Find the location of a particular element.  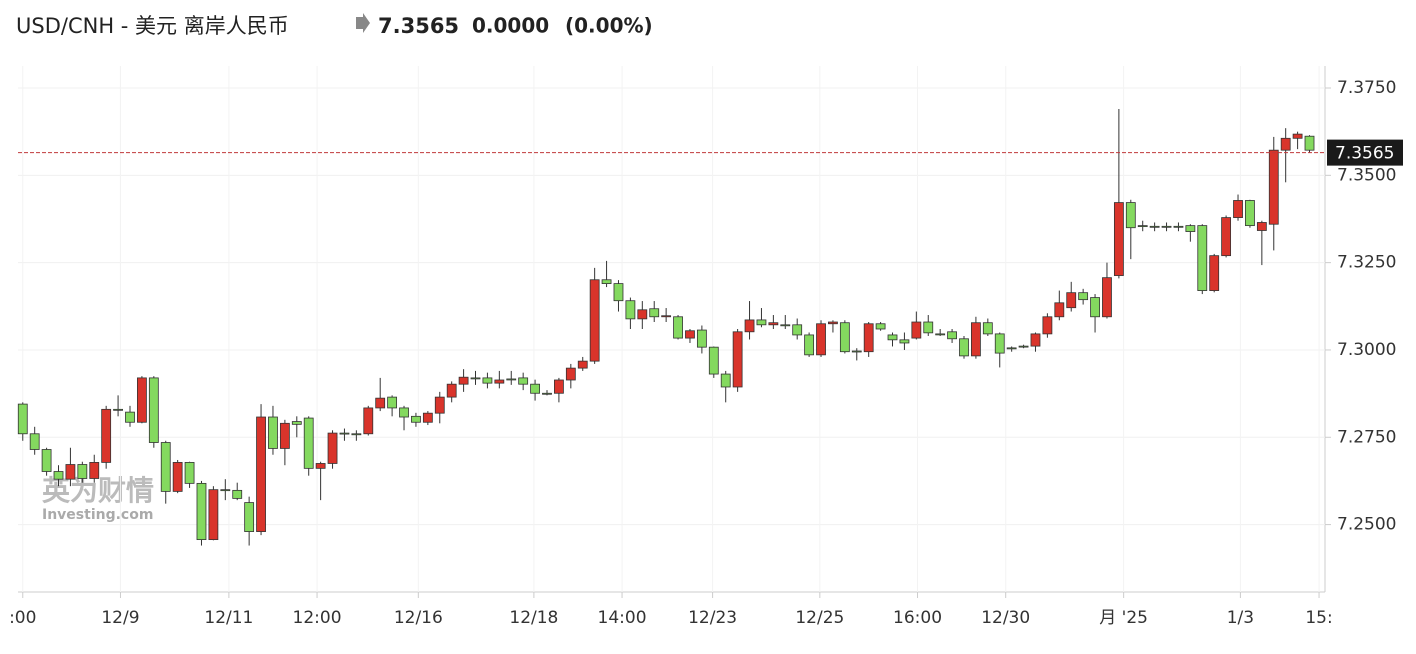

last-price-box is located at coordinates (1365, 152).